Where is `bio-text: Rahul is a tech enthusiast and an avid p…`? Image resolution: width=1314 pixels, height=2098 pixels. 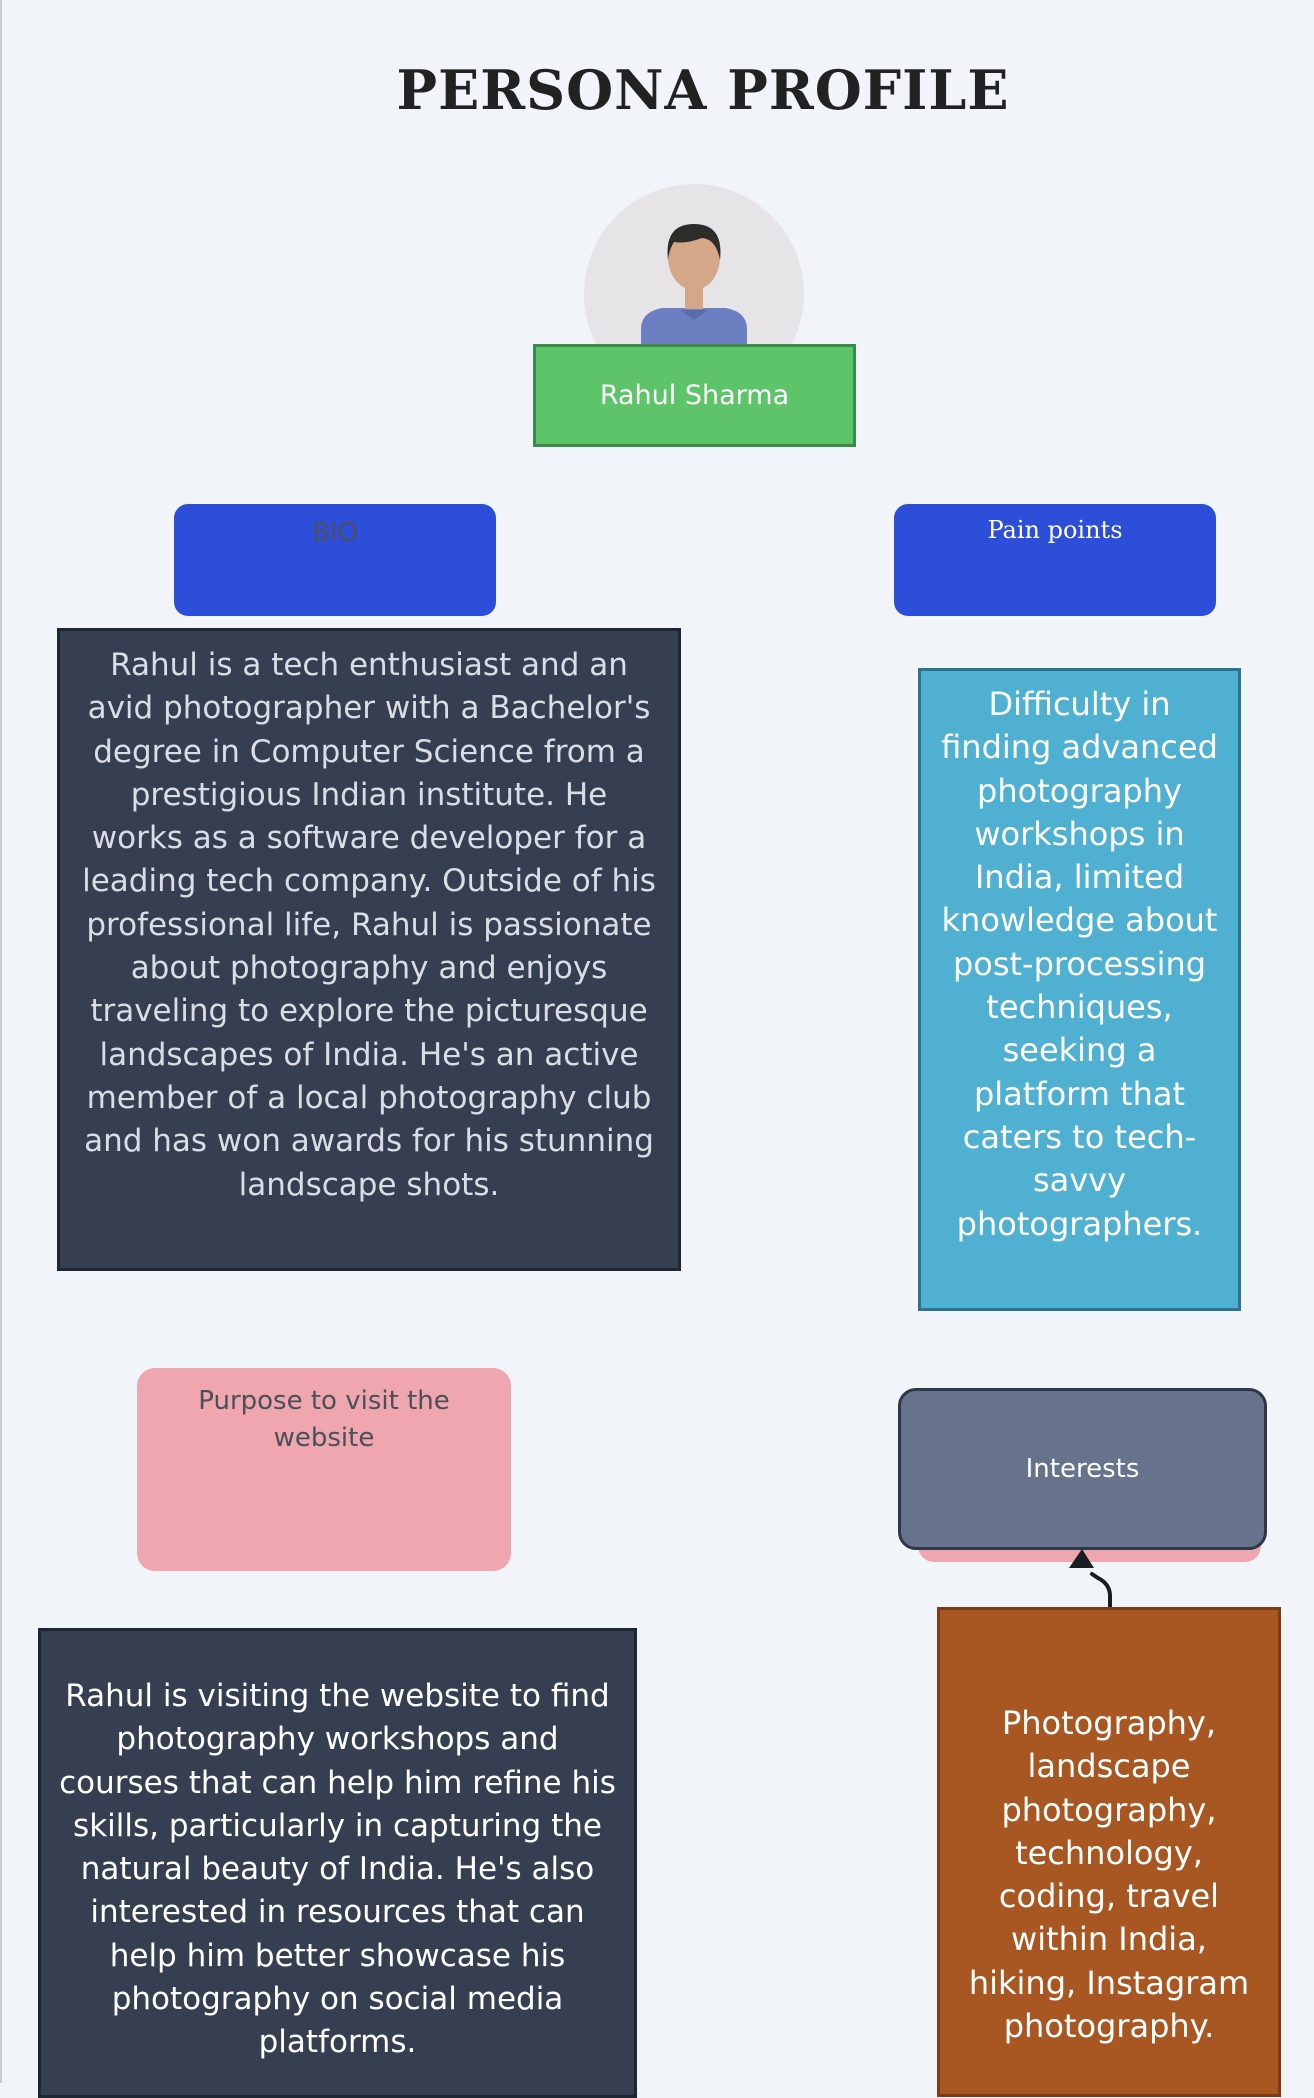
bio-text: Rahul is a tech enthusiast and an avid p… is located at coordinates (369, 925).